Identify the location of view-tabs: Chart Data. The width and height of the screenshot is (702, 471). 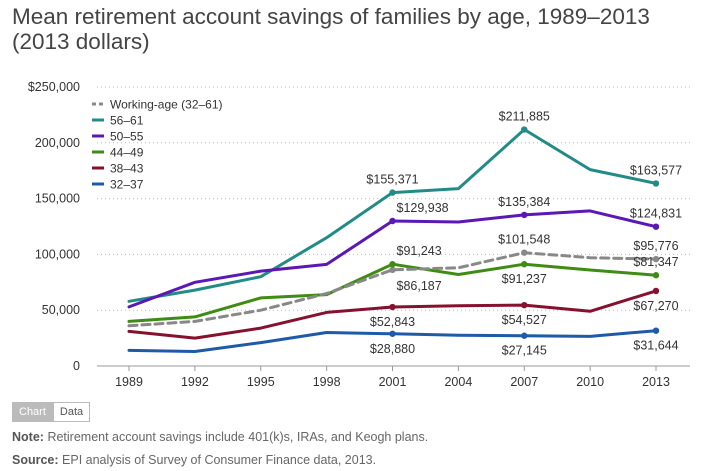
(51, 412).